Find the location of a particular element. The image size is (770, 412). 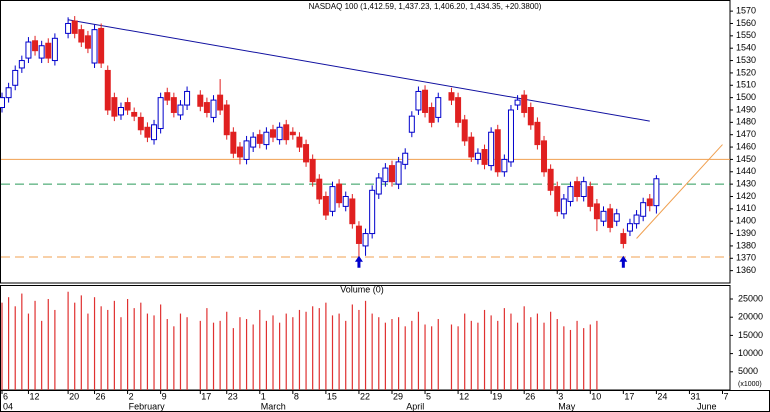

month-label: April is located at coordinates (415, 406).